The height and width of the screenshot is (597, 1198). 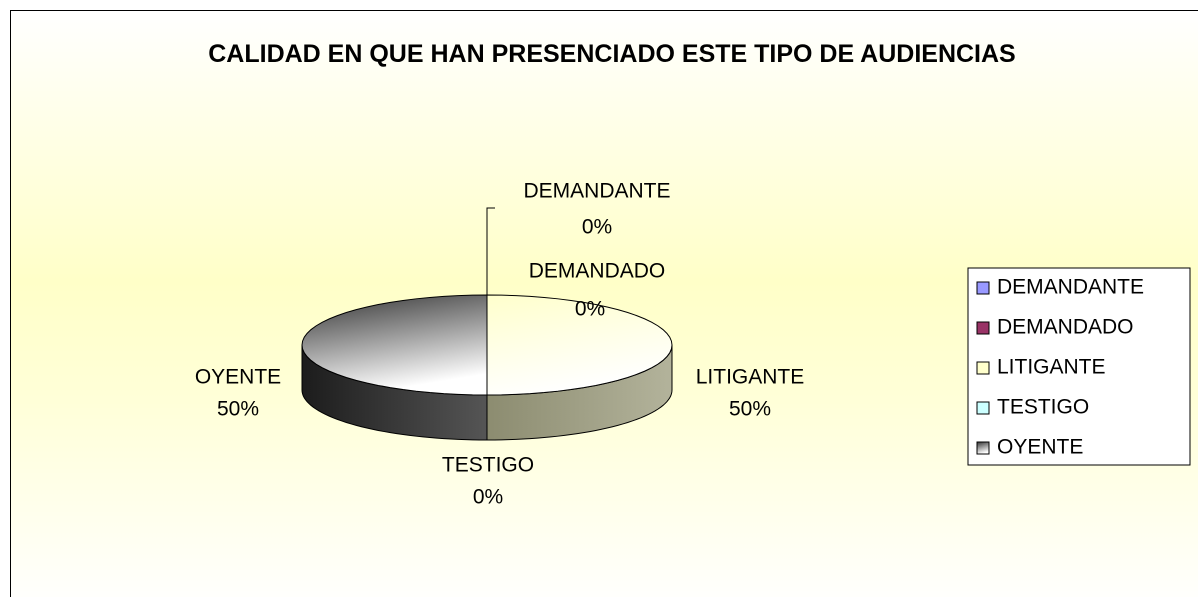 I want to click on legend-label: OYENTE, so click(x=1040, y=447).